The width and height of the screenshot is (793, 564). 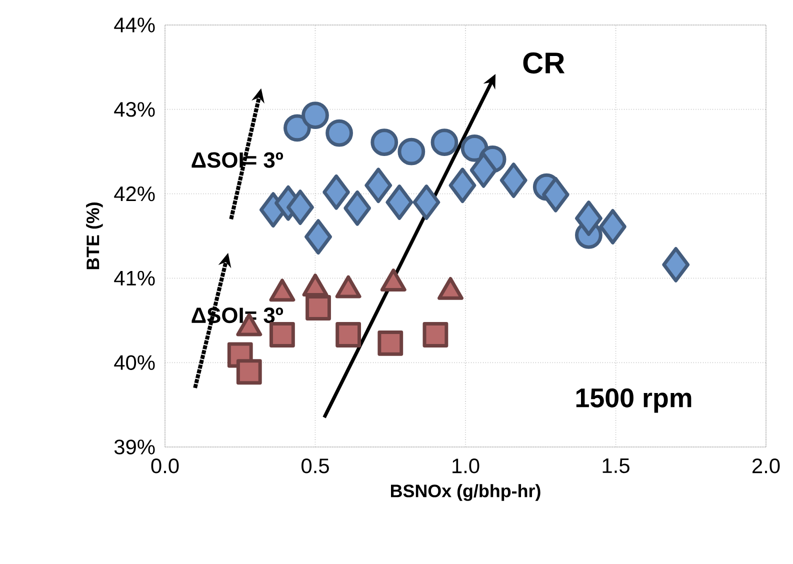 I want to click on x-tick-label: 0.0, so click(x=165, y=466).